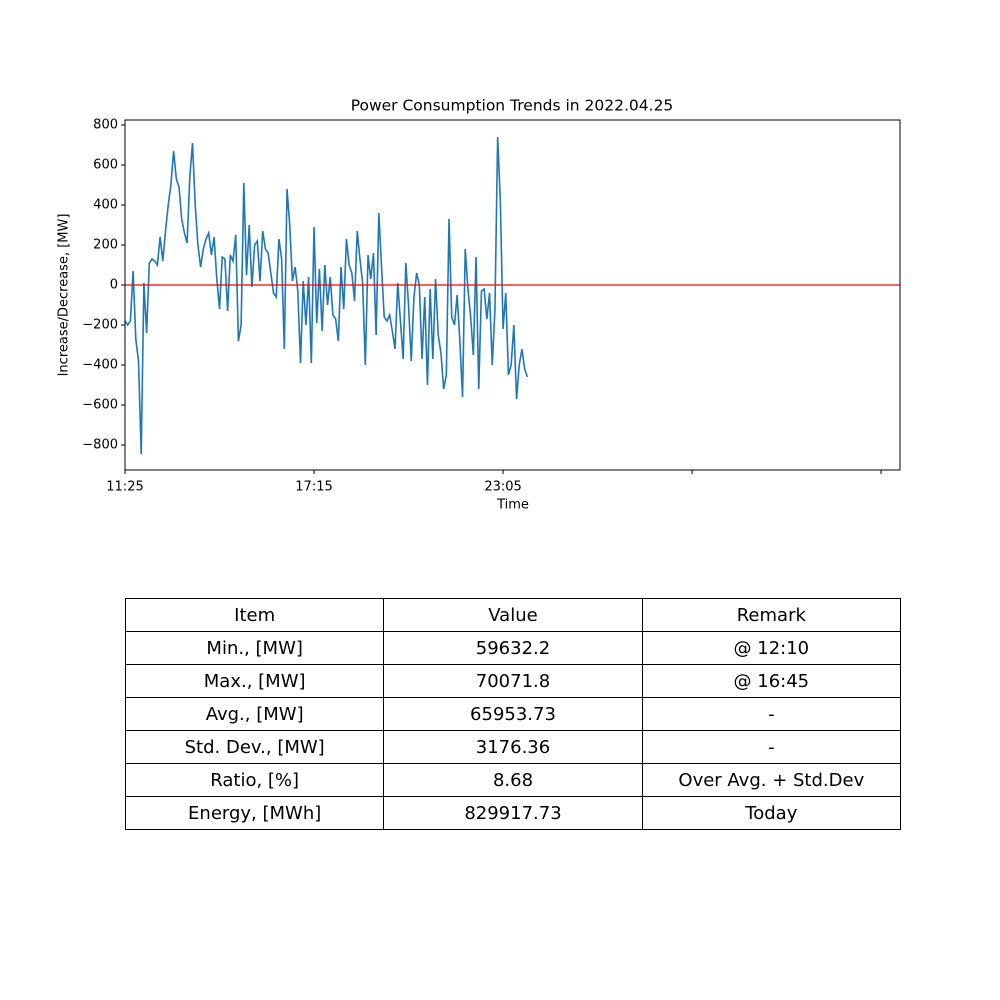  What do you see at coordinates (771, 615) in the screenshot?
I see `cell: Remark` at bounding box center [771, 615].